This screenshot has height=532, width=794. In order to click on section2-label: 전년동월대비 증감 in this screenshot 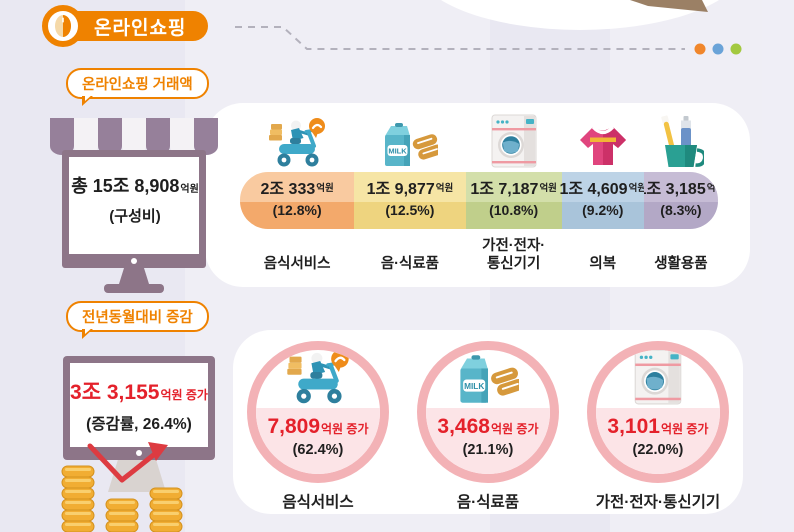, I will do `click(137, 318)`.